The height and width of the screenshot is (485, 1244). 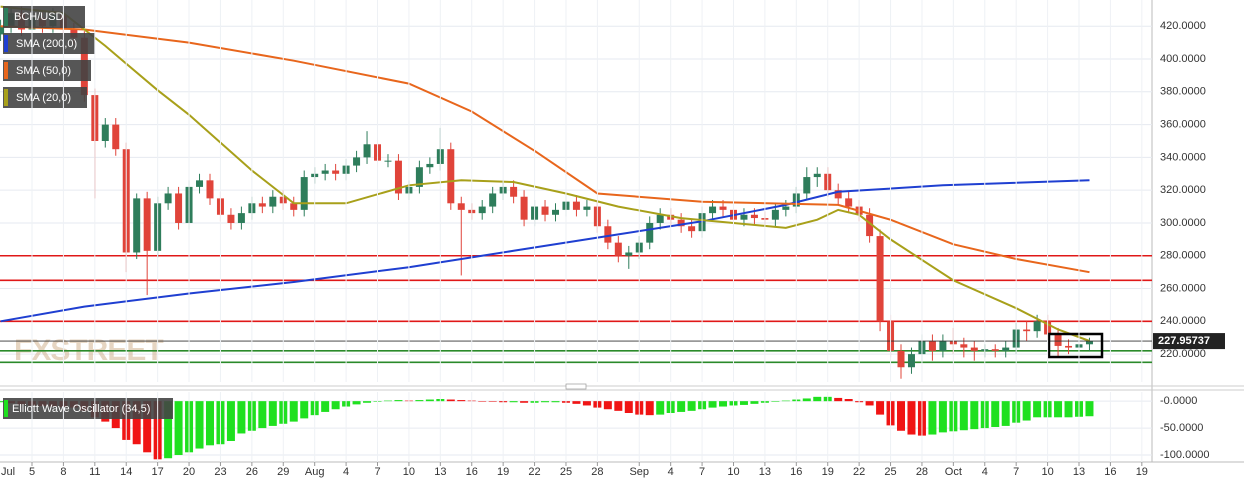 I want to click on legend-label: SMA (50,0), so click(x=43, y=71).